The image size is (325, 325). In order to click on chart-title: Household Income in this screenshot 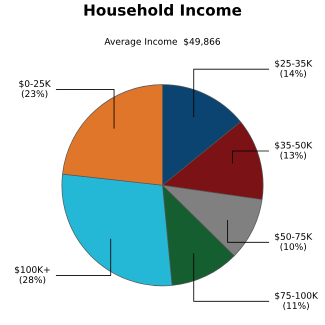, I will do `click(163, 10)`.